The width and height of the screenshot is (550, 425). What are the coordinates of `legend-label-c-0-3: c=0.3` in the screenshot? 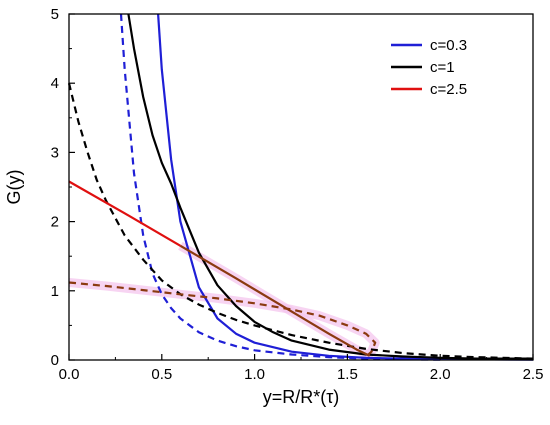 It's located at (448, 45).